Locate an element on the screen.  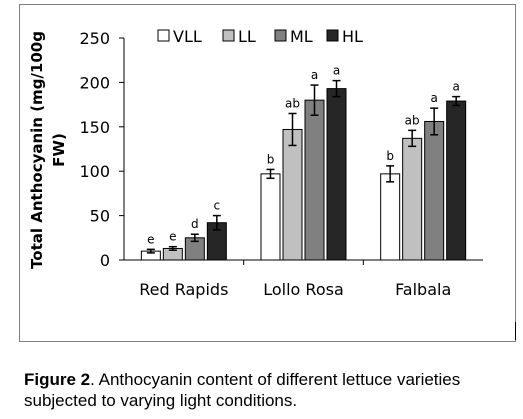
significance-letter: c is located at coordinates (217, 206).